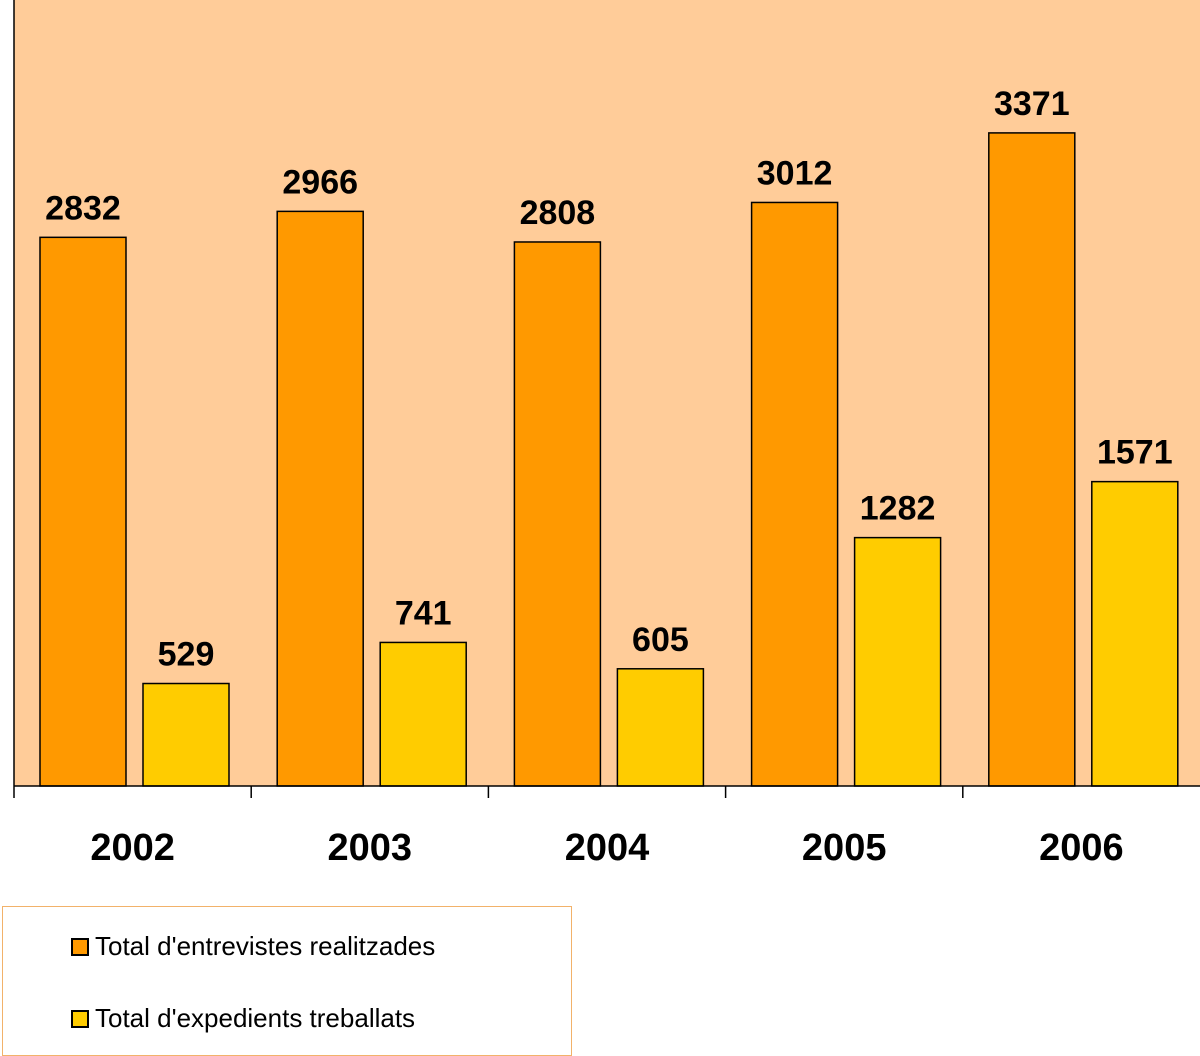  What do you see at coordinates (265, 946) in the screenshot?
I see `legend-label: Total d'entrevistes realitzades` at bounding box center [265, 946].